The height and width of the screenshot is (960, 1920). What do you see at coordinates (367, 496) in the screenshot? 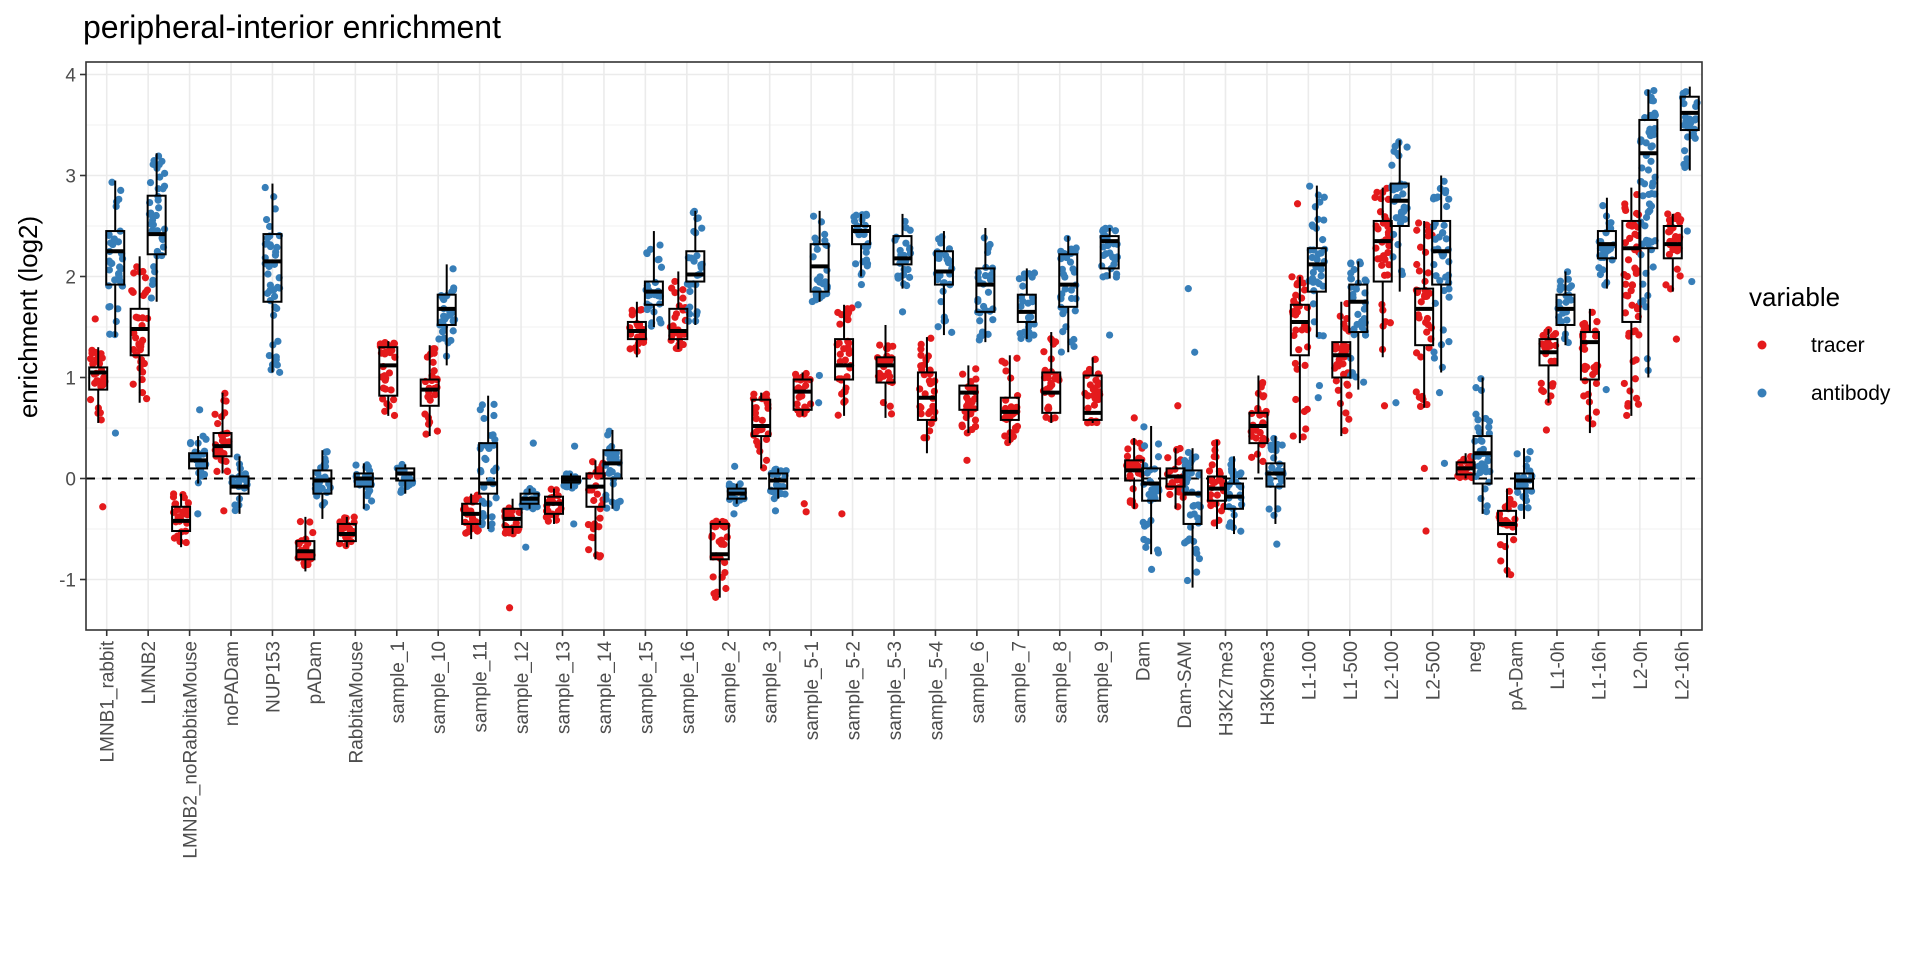
I see `data-point-antibody-rabbitamouse` at bounding box center [367, 496].